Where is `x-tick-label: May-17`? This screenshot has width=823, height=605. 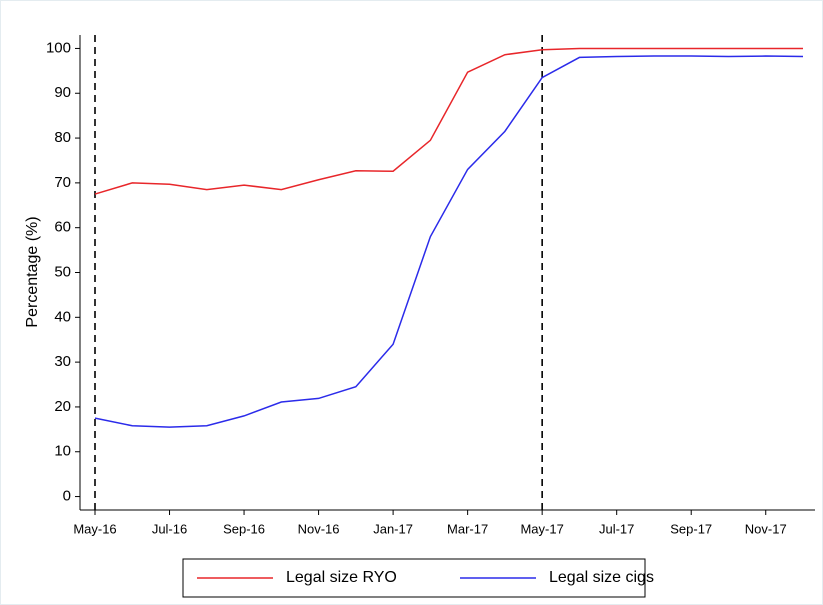
x-tick-label: May-17 is located at coordinates (541, 528).